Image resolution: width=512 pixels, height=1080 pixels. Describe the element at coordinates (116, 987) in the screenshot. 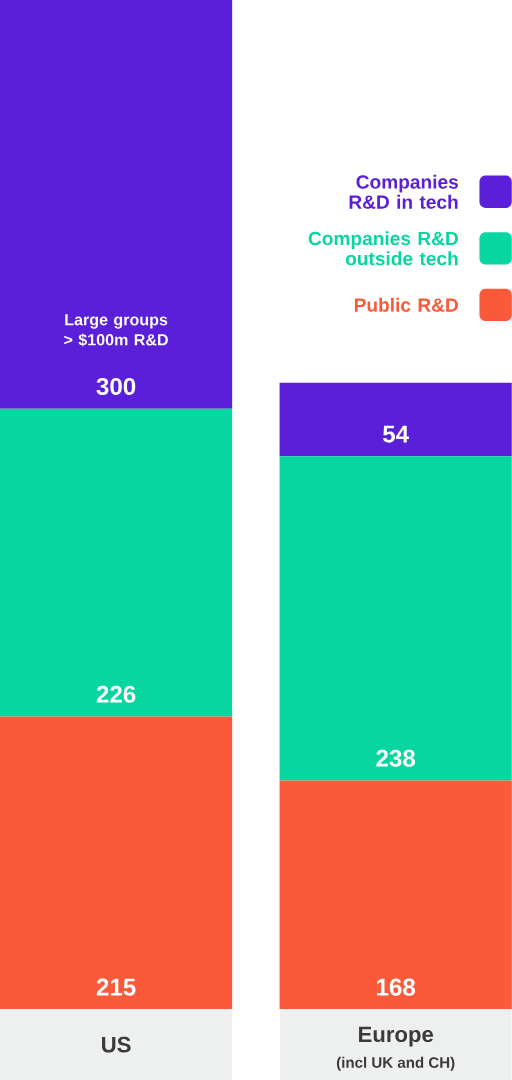

I see `data-label: 215` at that location.